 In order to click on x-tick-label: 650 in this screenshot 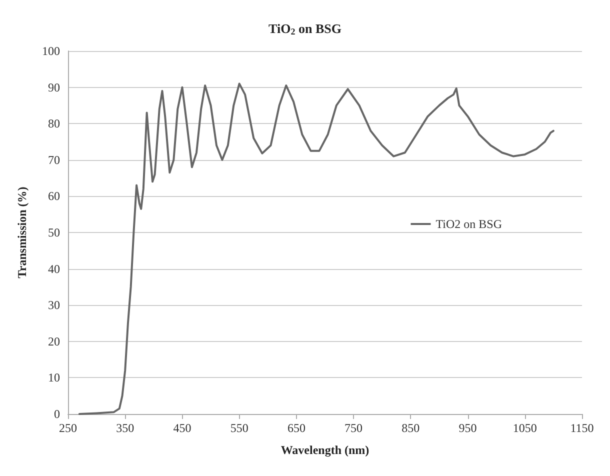, I will do `click(296, 428)`.